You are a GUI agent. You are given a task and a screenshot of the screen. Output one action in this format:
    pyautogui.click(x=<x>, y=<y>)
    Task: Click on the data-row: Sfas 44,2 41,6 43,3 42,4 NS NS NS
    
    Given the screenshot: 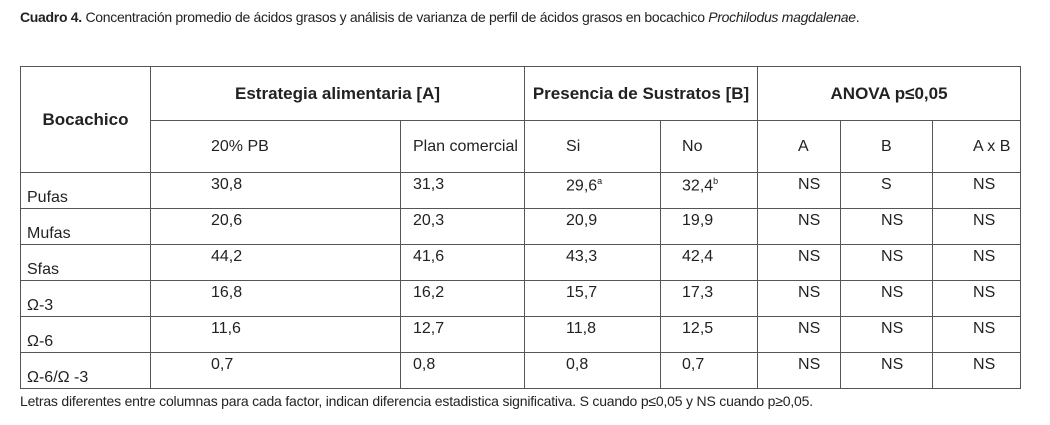 What is the action you would take?
    pyautogui.click(x=521, y=262)
    